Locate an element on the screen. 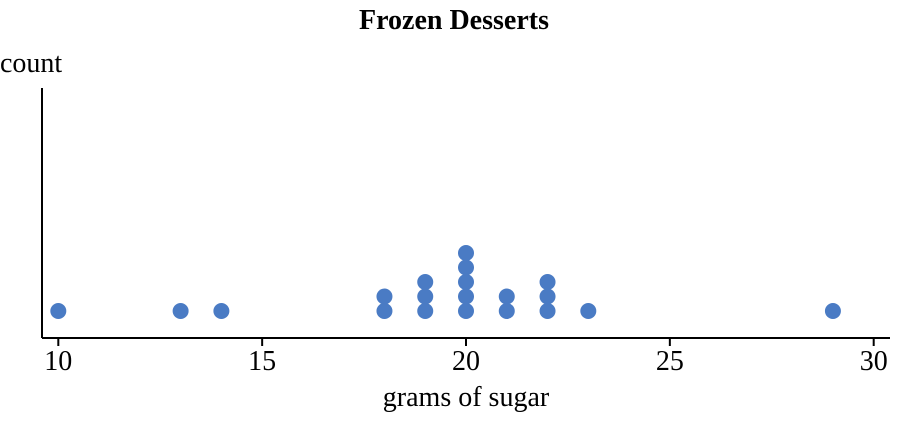 This screenshot has height=442, width=910. x-axis-ticks: 10 15 20 25 30 is located at coordinates (466, 357).